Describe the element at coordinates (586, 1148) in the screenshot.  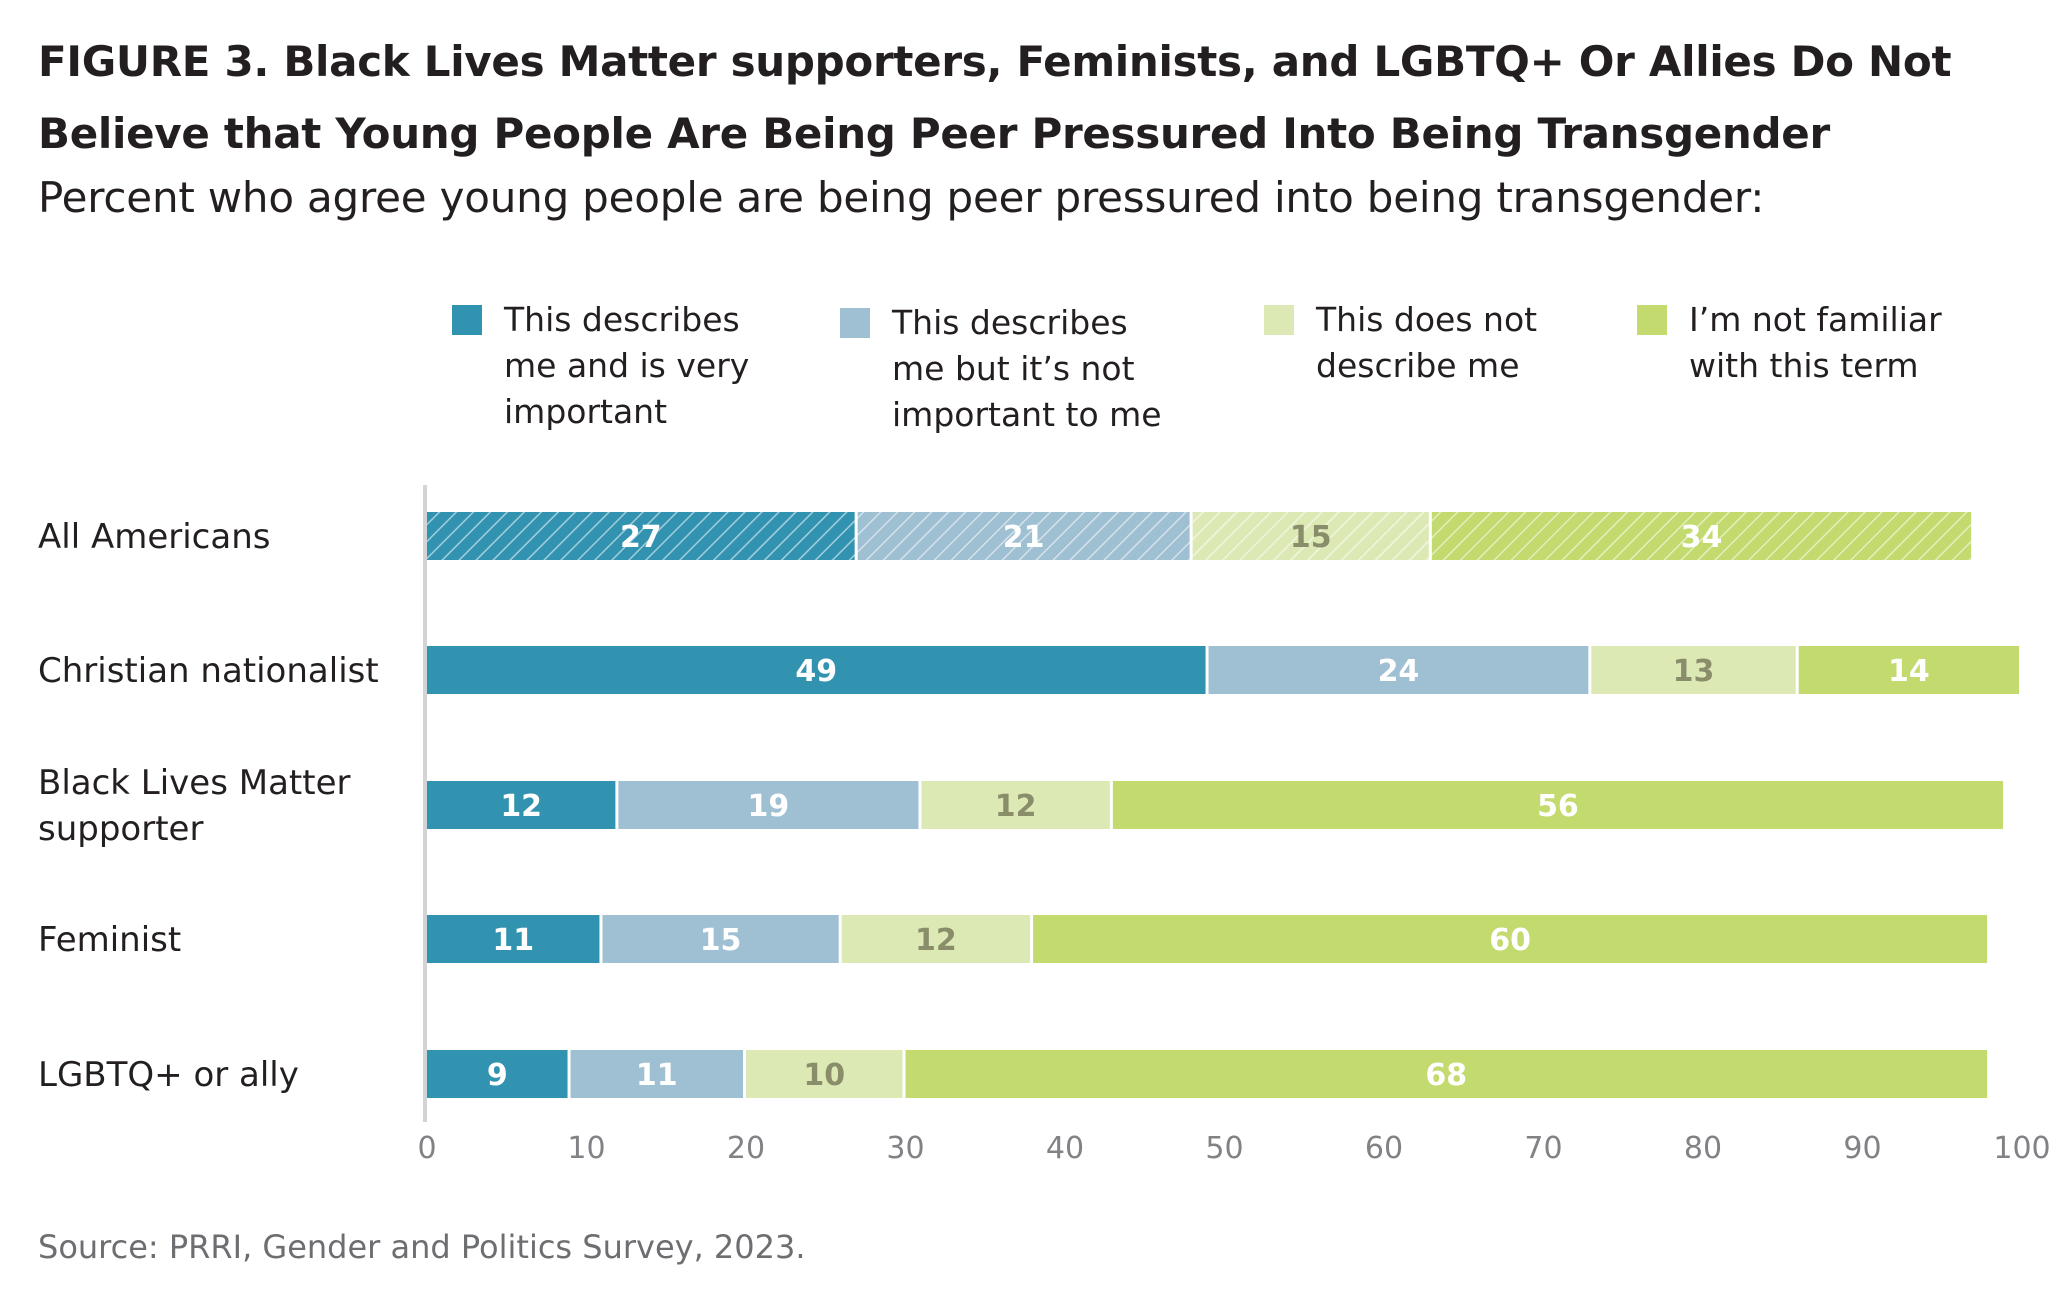
I see `x-tick-label: 10` at that location.